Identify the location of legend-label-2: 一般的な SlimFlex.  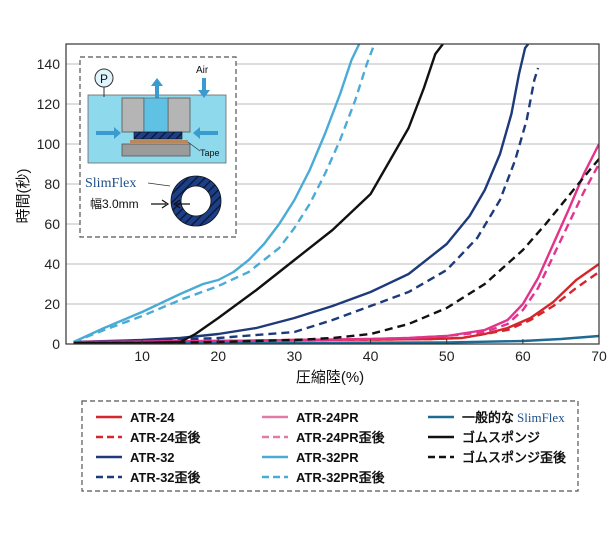
(513, 417).